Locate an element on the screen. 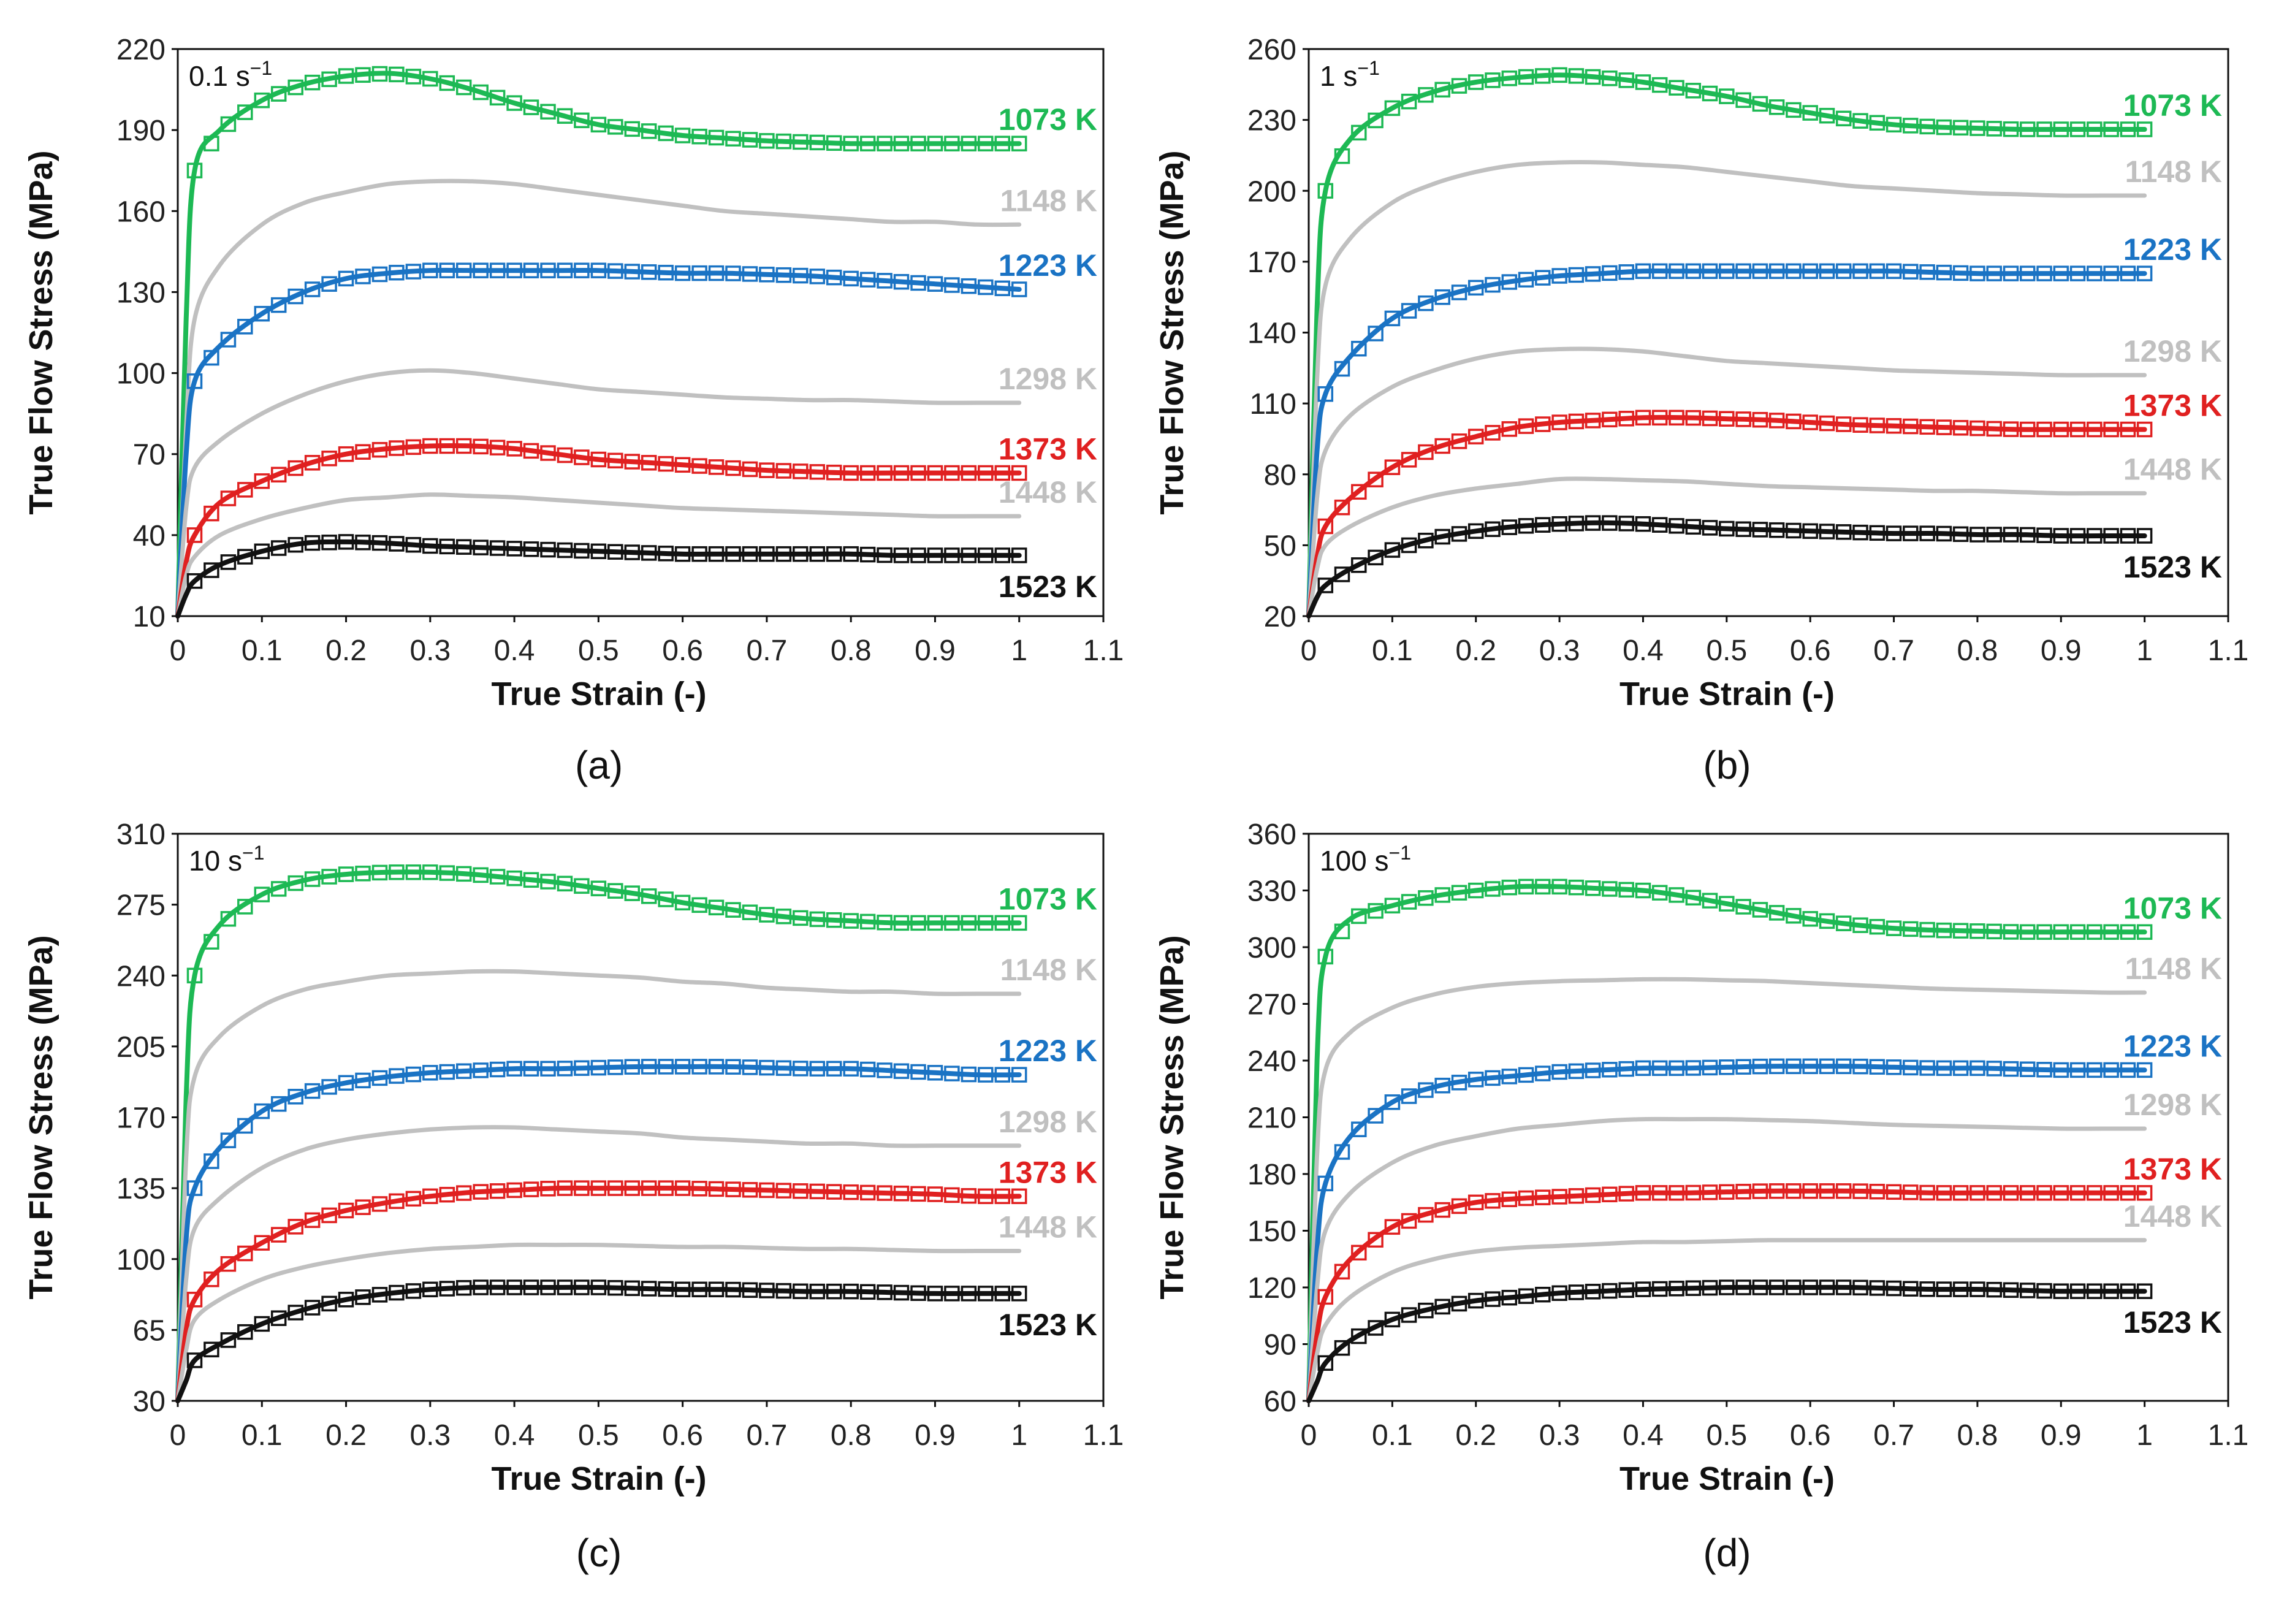  x-tick-label: 0.8 is located at coordinates (851, 1436).